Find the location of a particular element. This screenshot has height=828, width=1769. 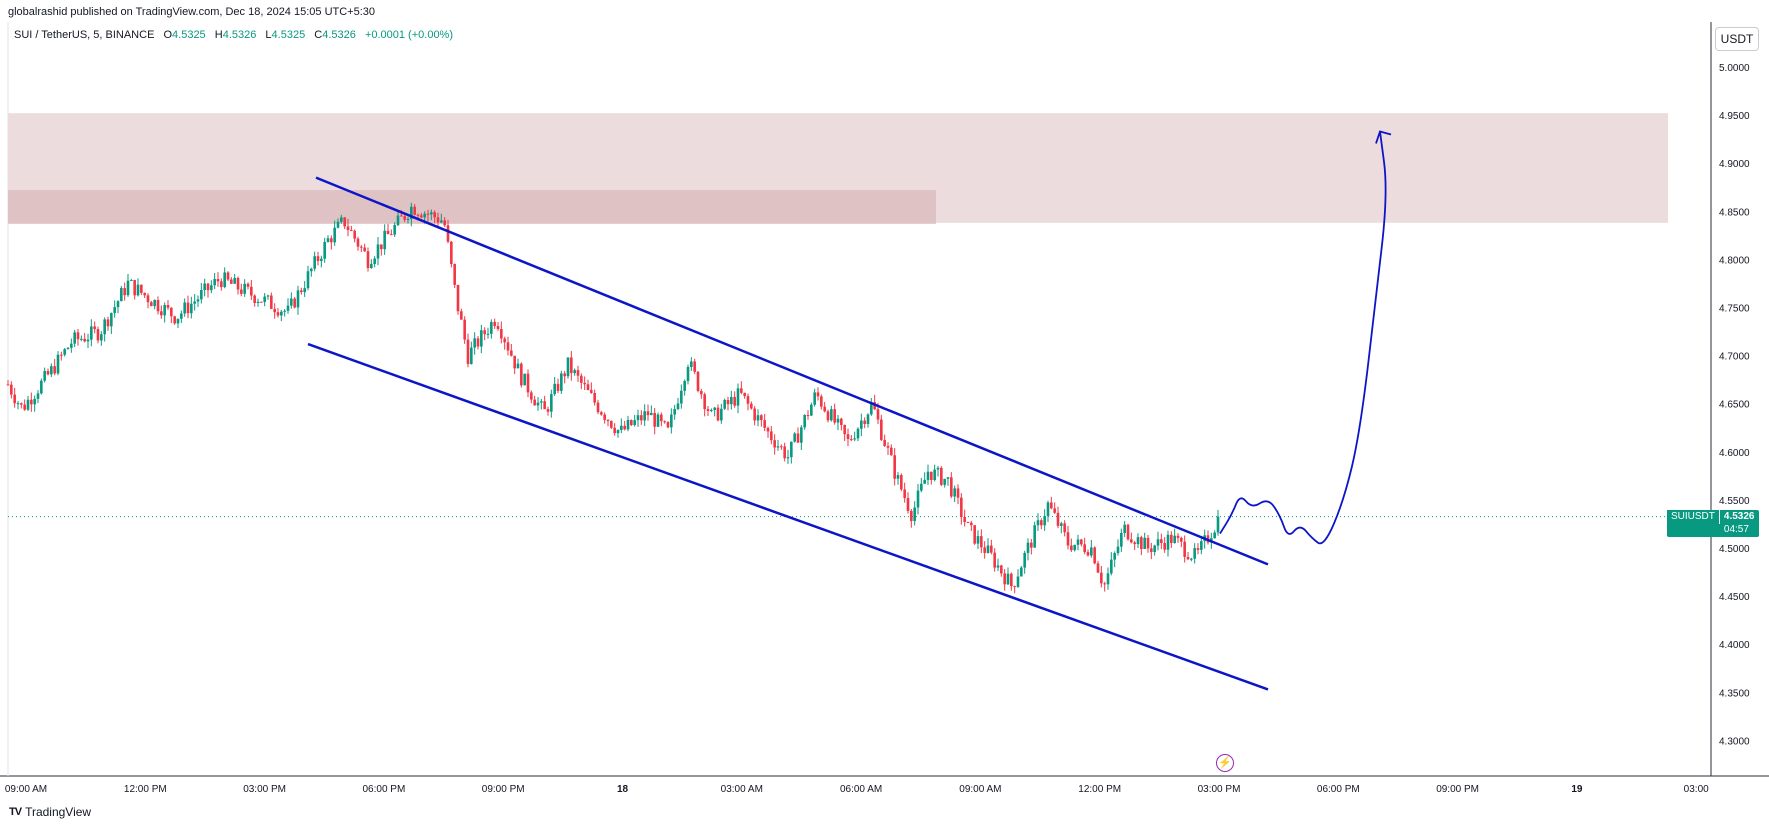

x-tick-label: 06:00 PM is located at coordinates (1338, 789).